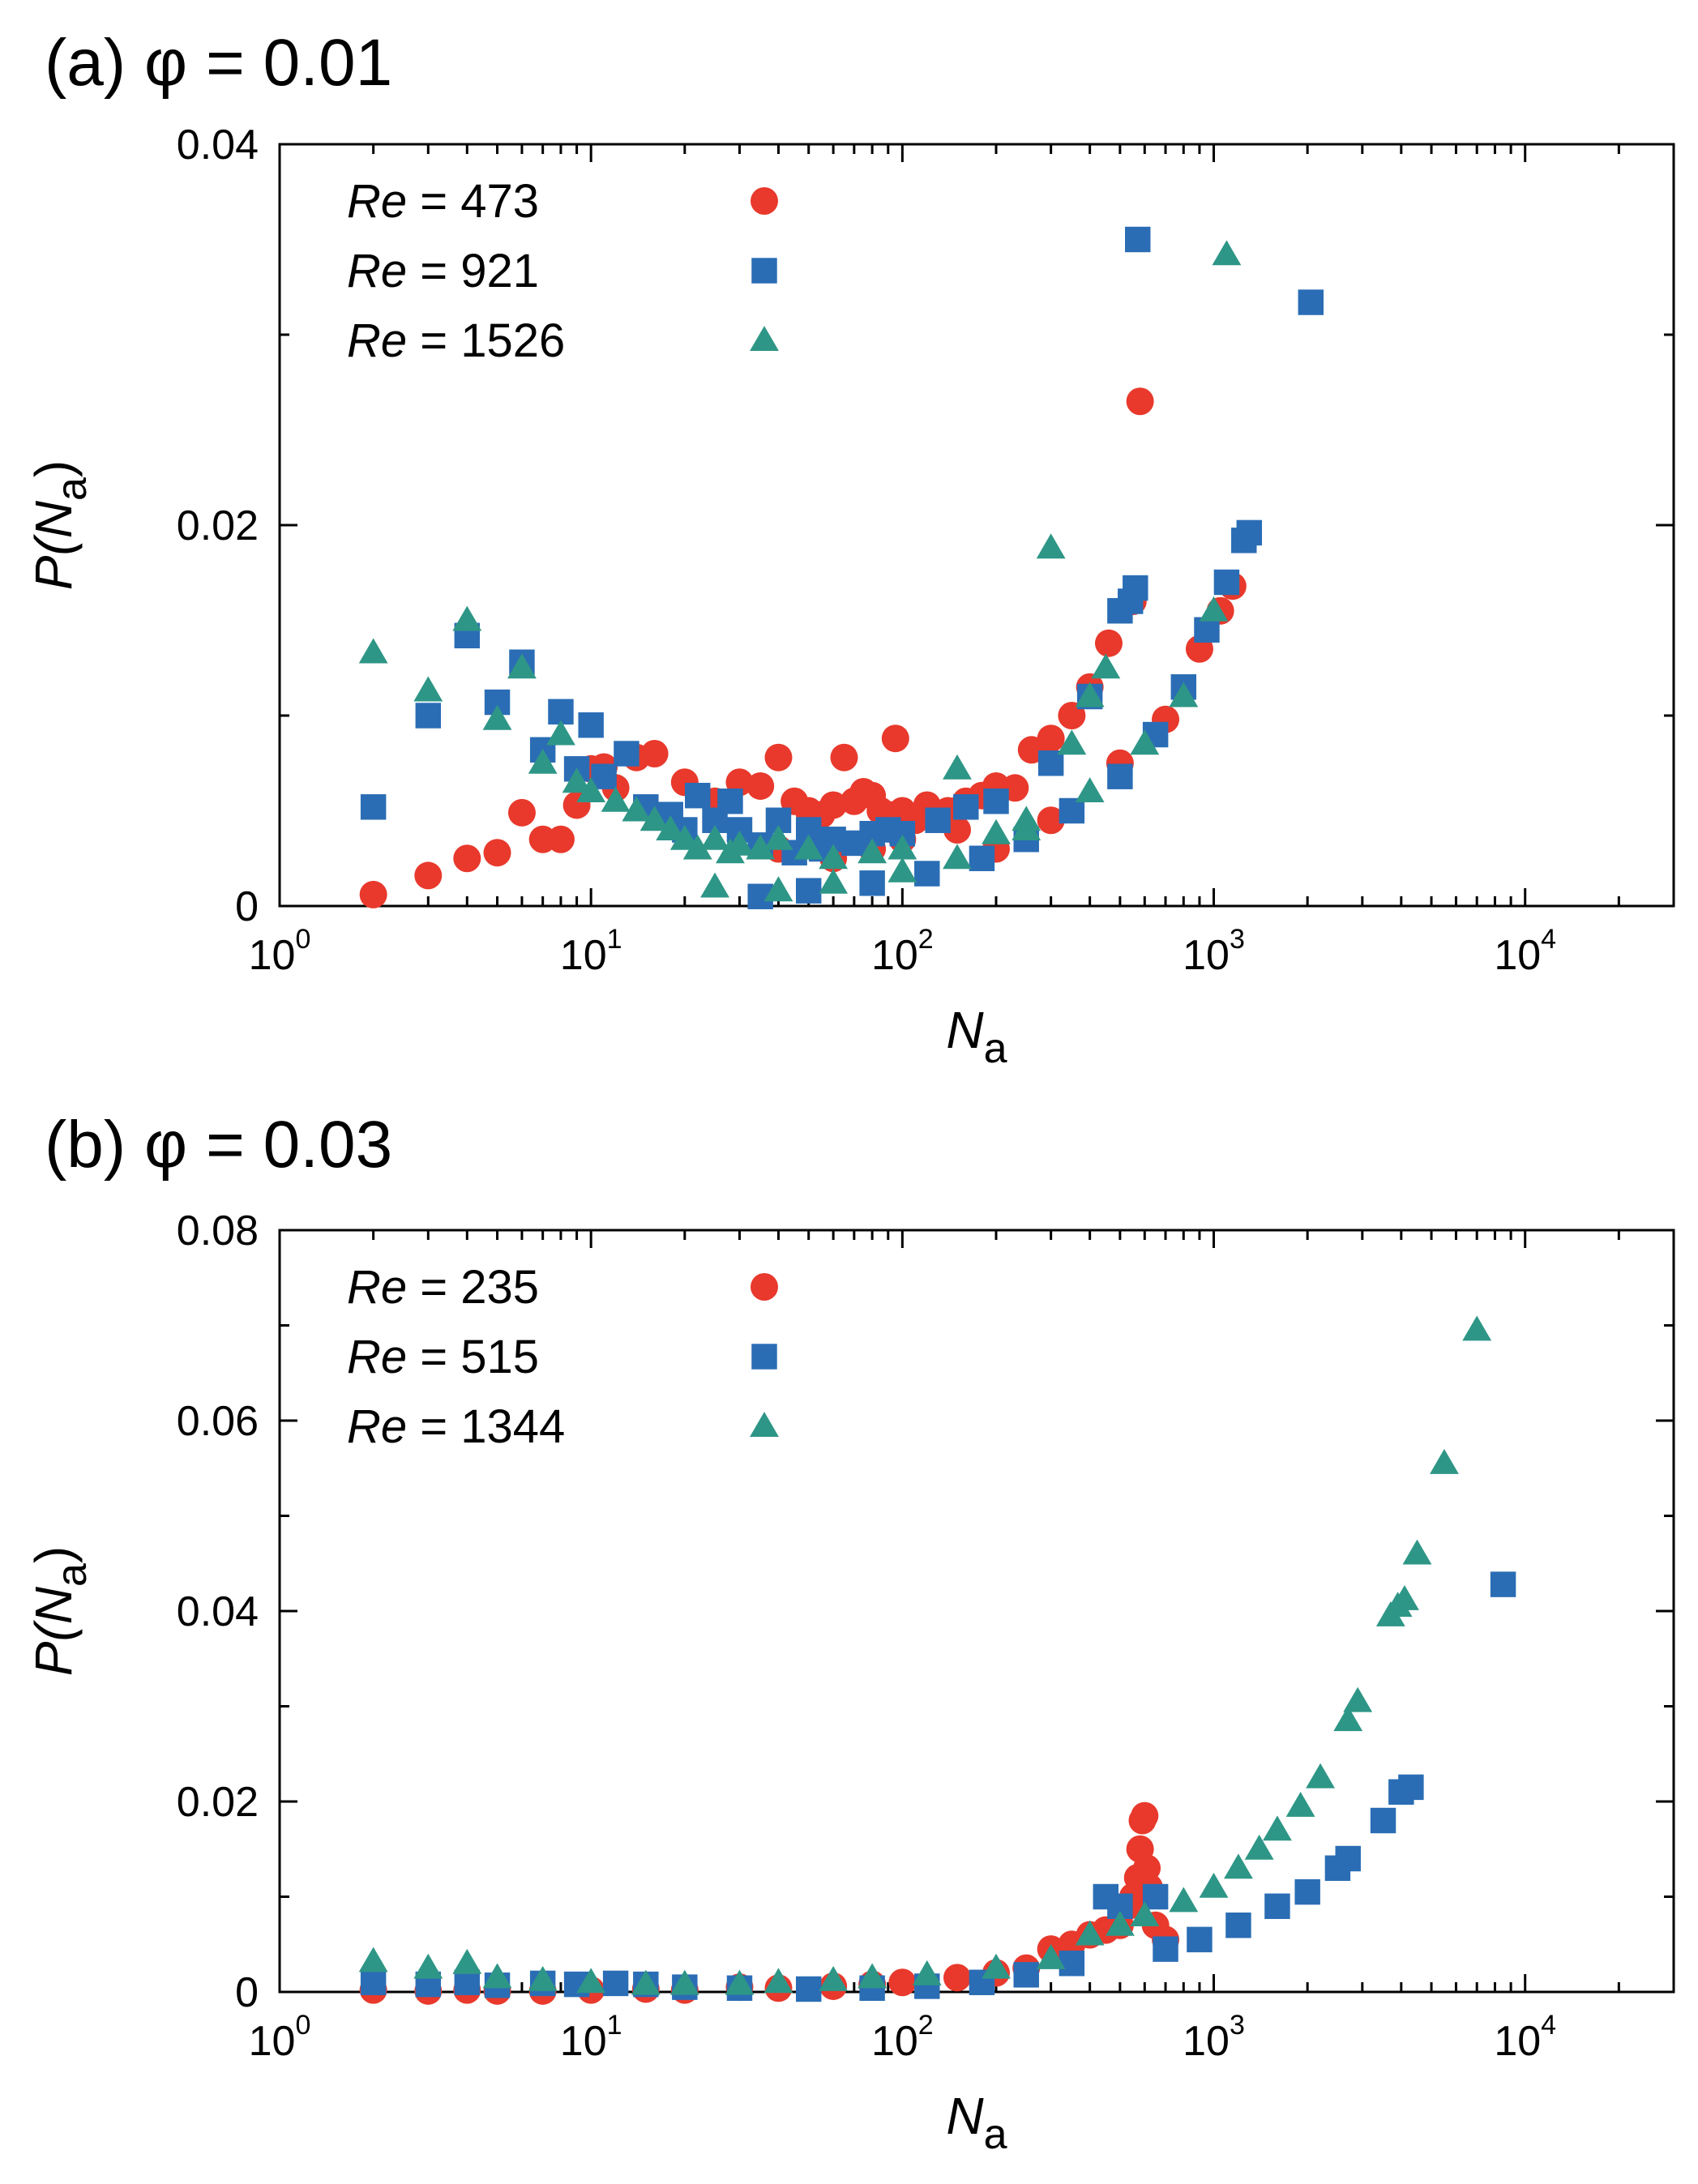 Image resolution: width=1698 pixels, height=2184 pixels. What do you see at coordinates (60, 525) in the screenshot?
I see `y-axis-label: P(Na)` at bounding box center [60, 525].